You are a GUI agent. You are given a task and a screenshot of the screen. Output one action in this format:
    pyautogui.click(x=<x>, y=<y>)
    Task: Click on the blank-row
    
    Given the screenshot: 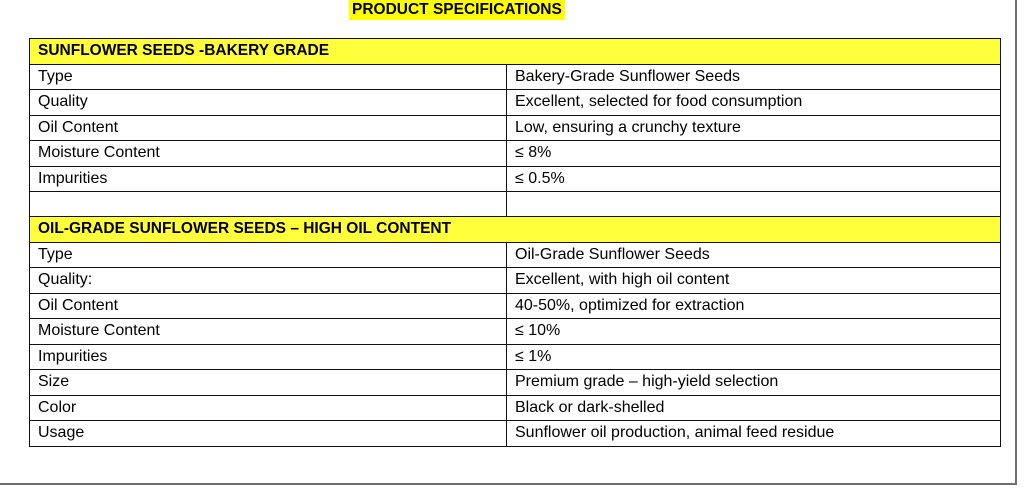 What is the action you would take?
    pyautogui.click(x=515, y=204)
    